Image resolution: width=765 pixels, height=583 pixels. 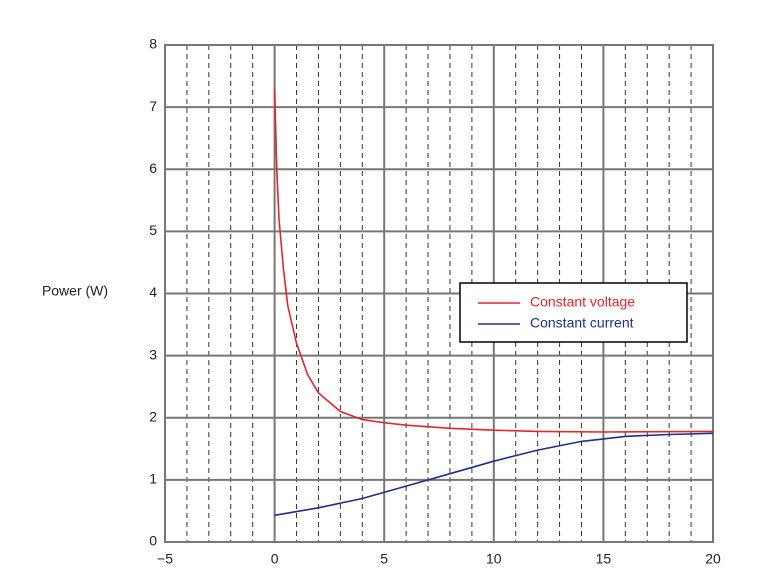 I want to click on y-tick-label: 0, so click(x=153, y=541).